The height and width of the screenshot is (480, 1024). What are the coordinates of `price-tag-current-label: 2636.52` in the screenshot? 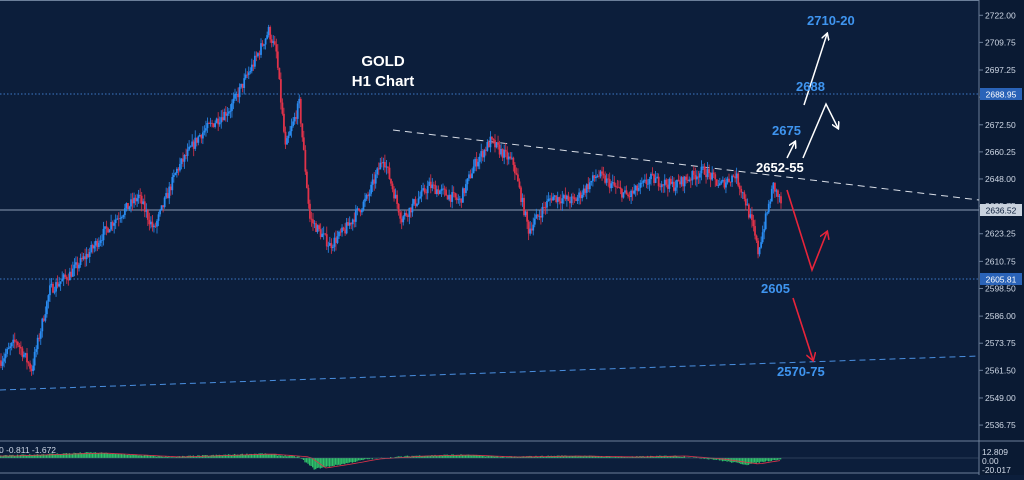 It's located at (1001, 211).